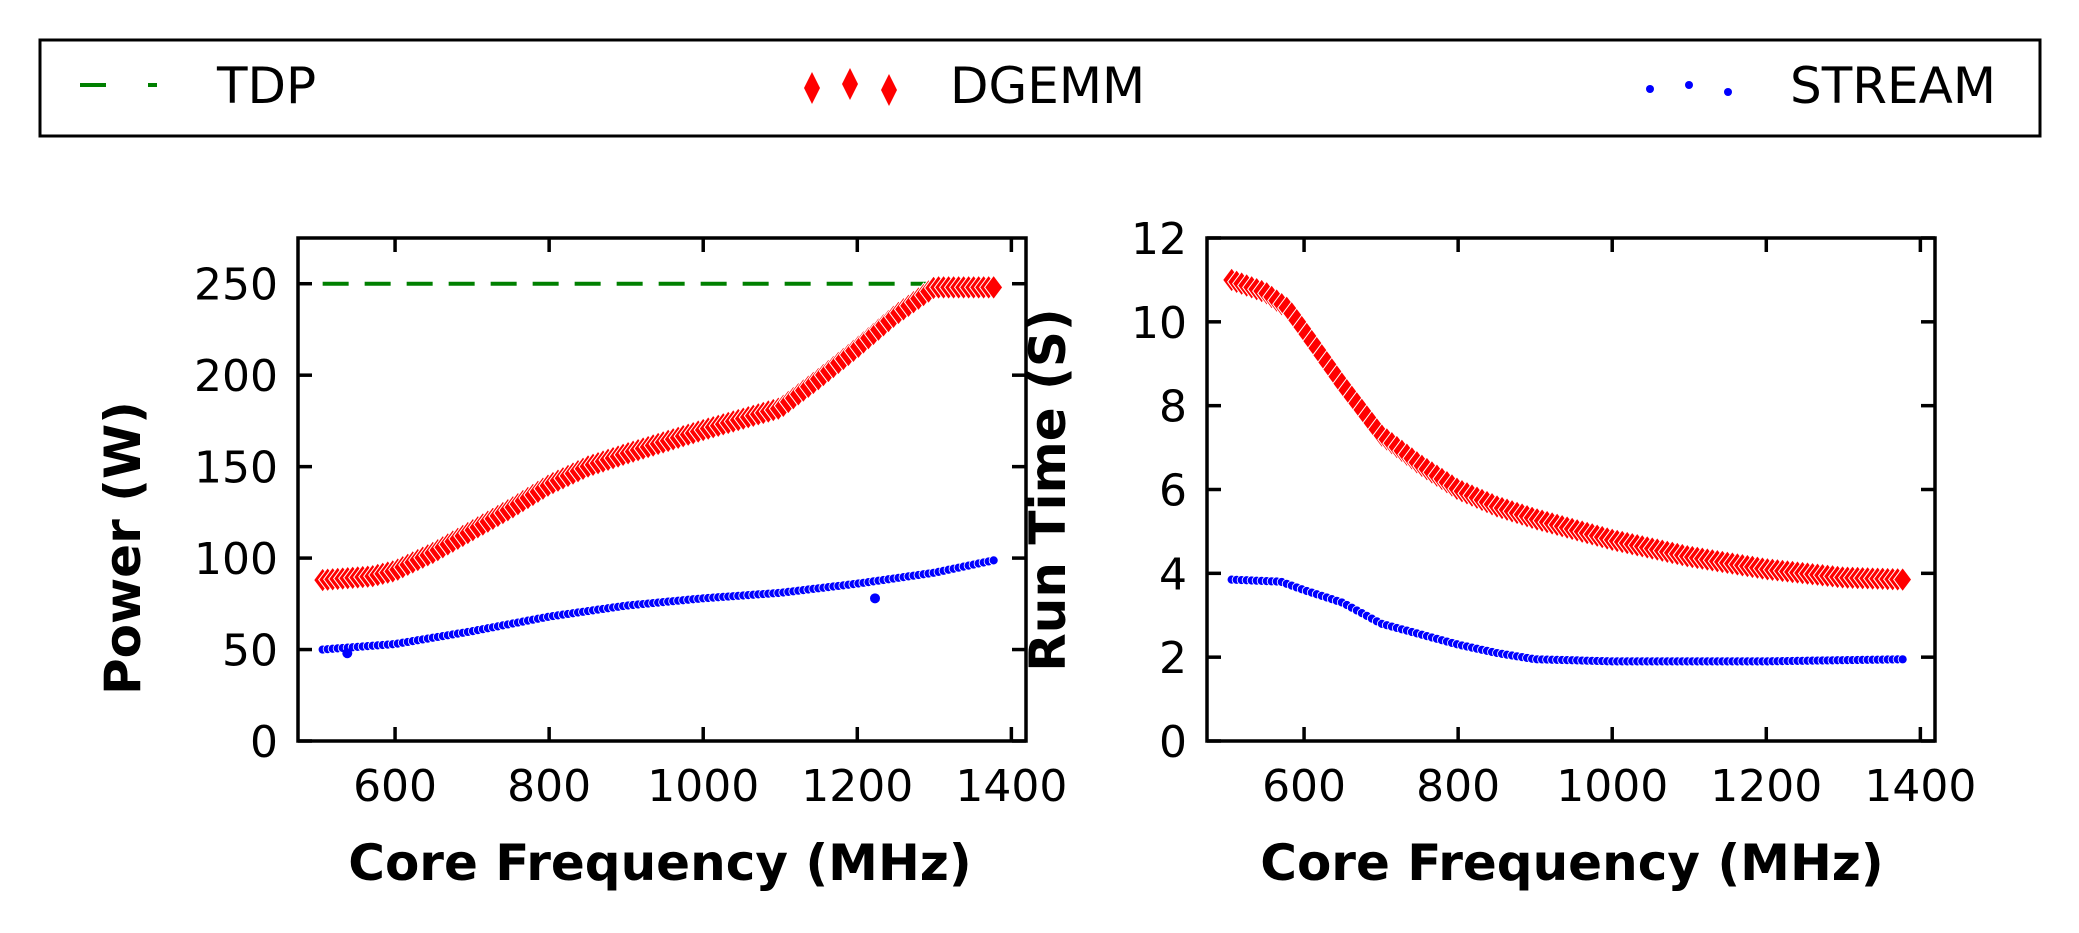  I want to click on legend: TDP DGEMM STREAM, so click(1040, 88).